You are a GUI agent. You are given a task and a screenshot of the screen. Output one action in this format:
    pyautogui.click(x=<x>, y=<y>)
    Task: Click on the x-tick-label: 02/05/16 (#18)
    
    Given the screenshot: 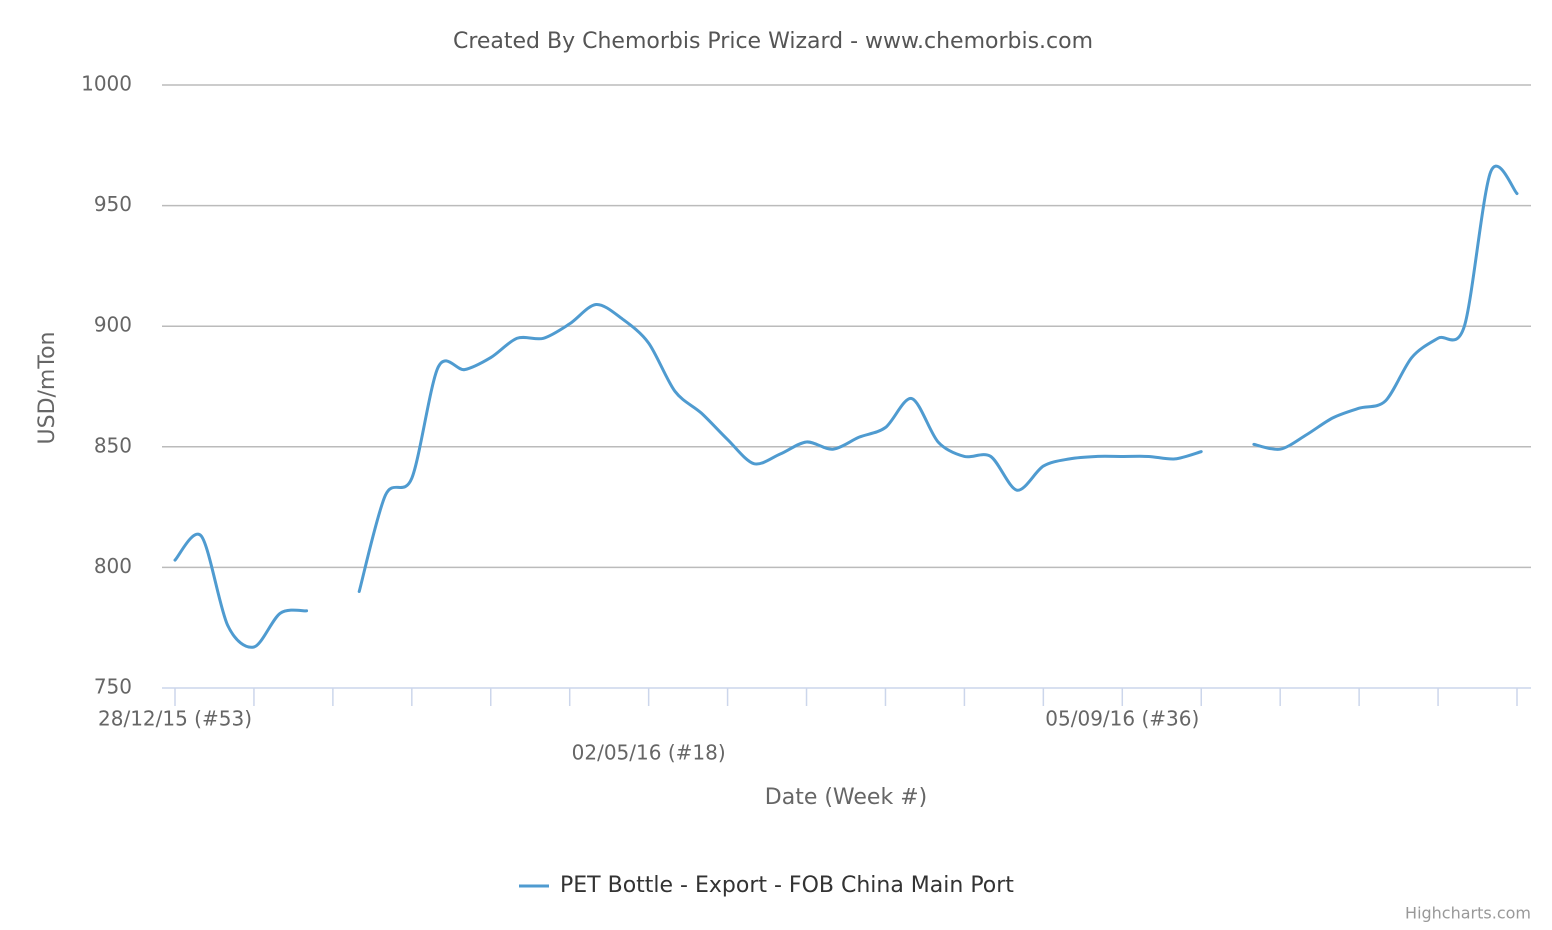 What is the action you would take?
    pyautogui.click(x=649, y=753)
    